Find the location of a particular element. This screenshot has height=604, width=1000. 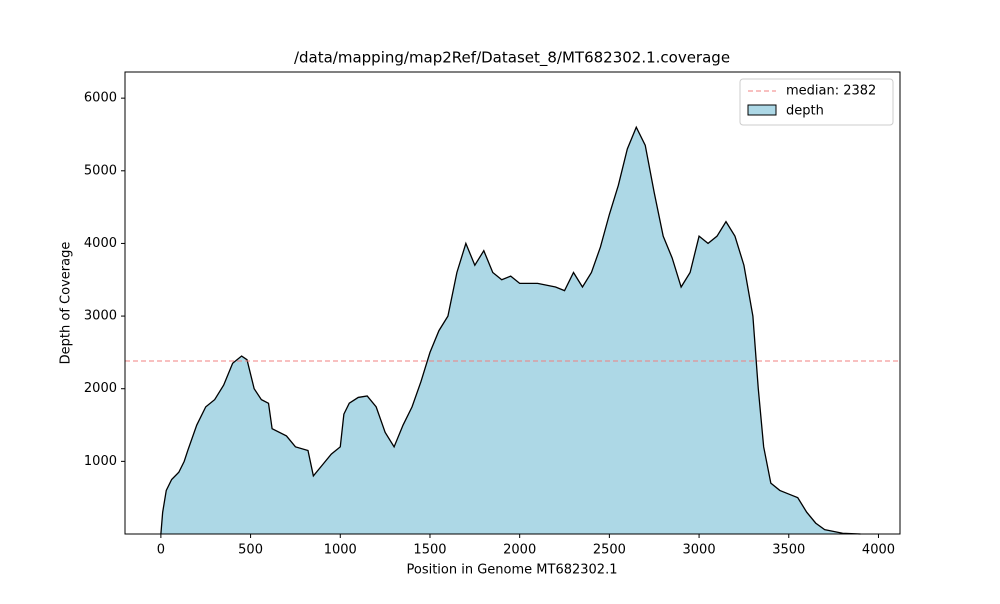

y-tick-label: 5000 is located at coordinates (100, 170).